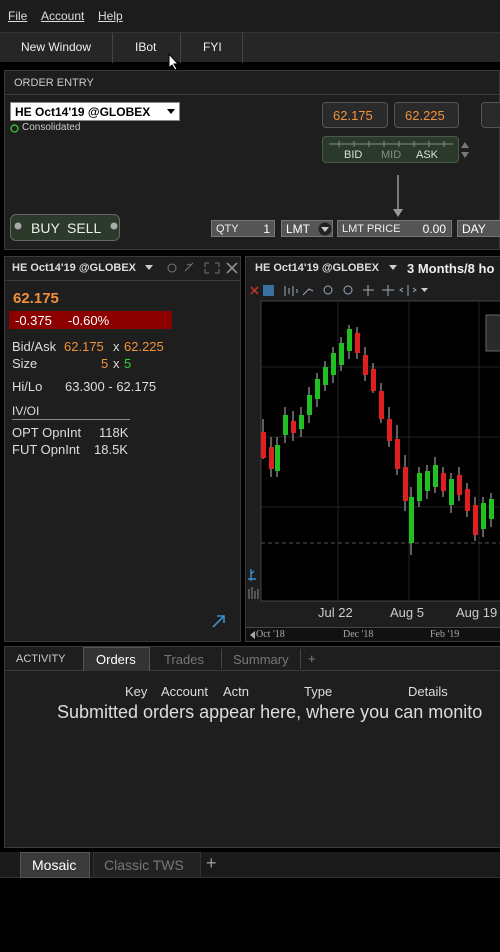 This screenshot has width=500, height=952. Describe the element at coordinates (261, 659) in the screenshot. I see `tab: Summary` at that location.